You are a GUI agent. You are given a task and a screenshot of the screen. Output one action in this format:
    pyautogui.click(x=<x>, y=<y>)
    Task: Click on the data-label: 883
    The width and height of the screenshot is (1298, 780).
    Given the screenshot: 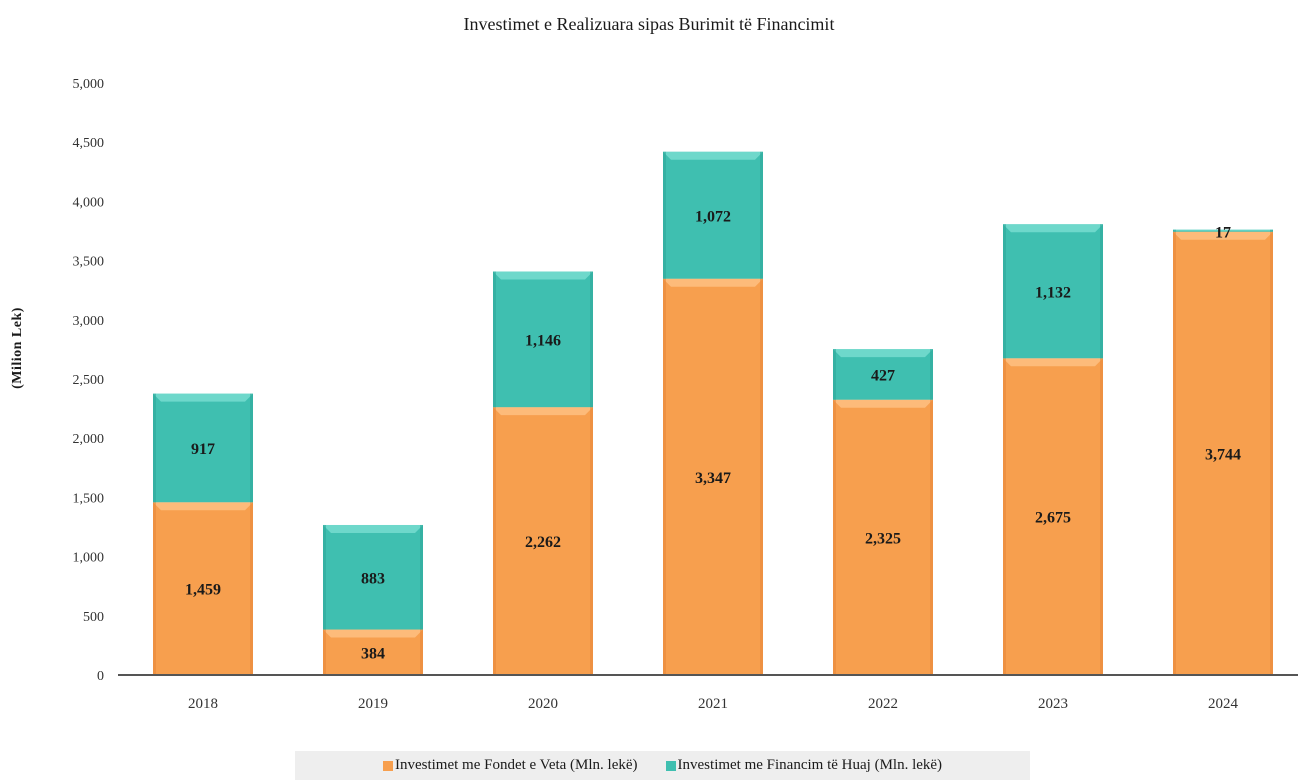 What is the action you would take?
    pyautogui.click(x=373, y=578)
    